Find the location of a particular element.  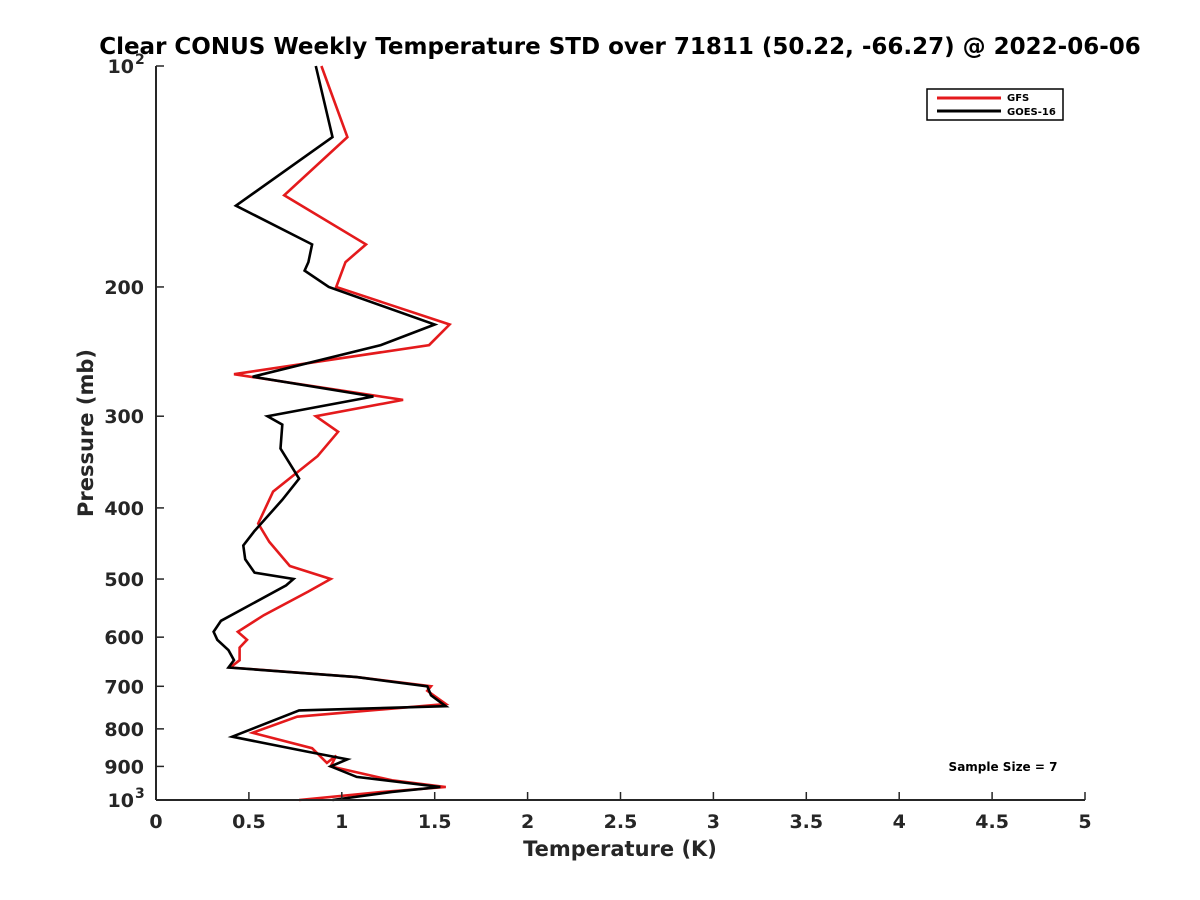

legend-box is located at coordinates (995, 104).